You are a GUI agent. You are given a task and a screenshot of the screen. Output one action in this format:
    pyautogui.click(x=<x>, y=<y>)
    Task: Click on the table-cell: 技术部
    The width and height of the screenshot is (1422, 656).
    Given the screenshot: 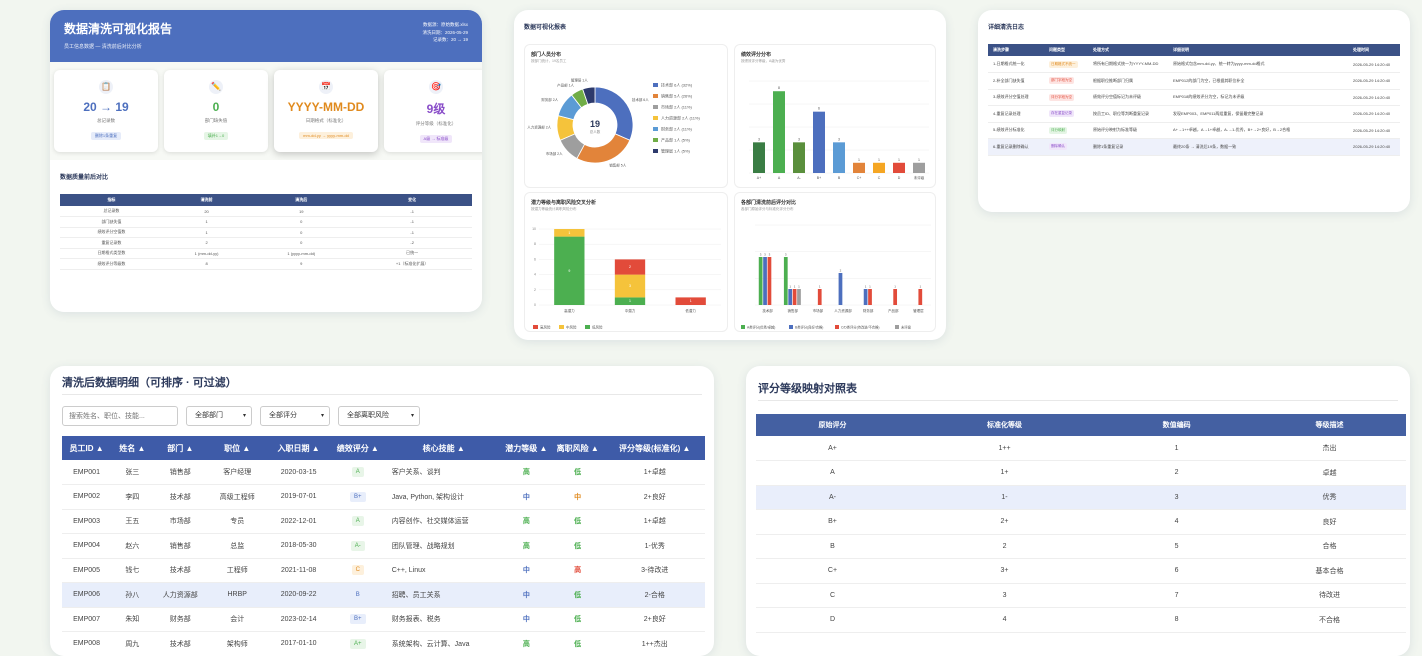 What is the action you would take?
    pyautogui.click(x=181, y=644)
    